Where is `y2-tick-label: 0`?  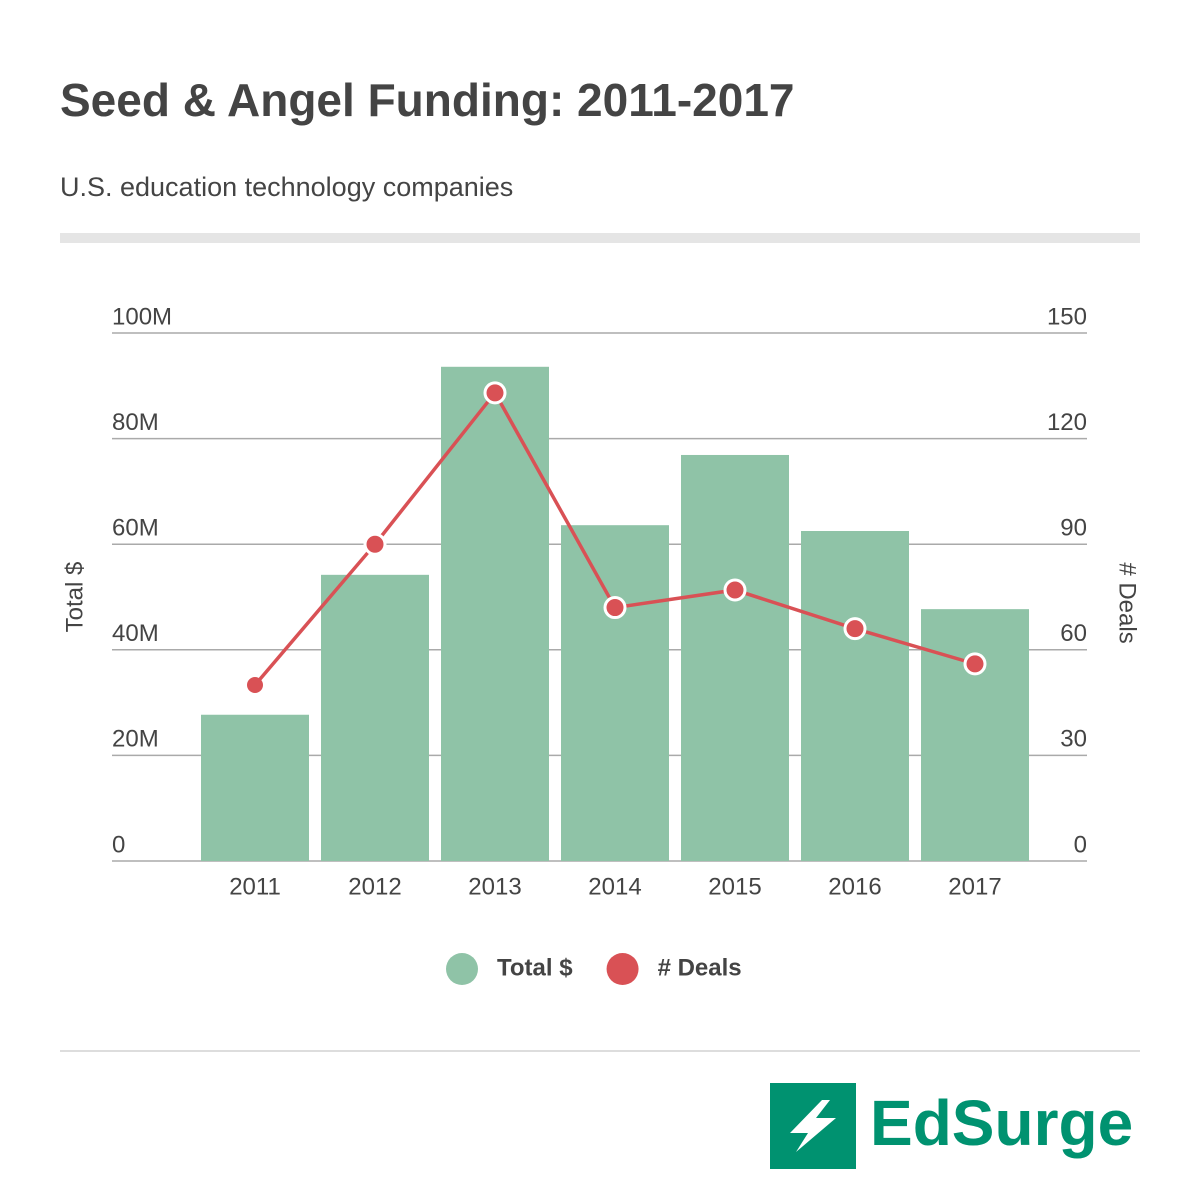
y2-tick-label: 0 is located at coordinates (1080, 844).